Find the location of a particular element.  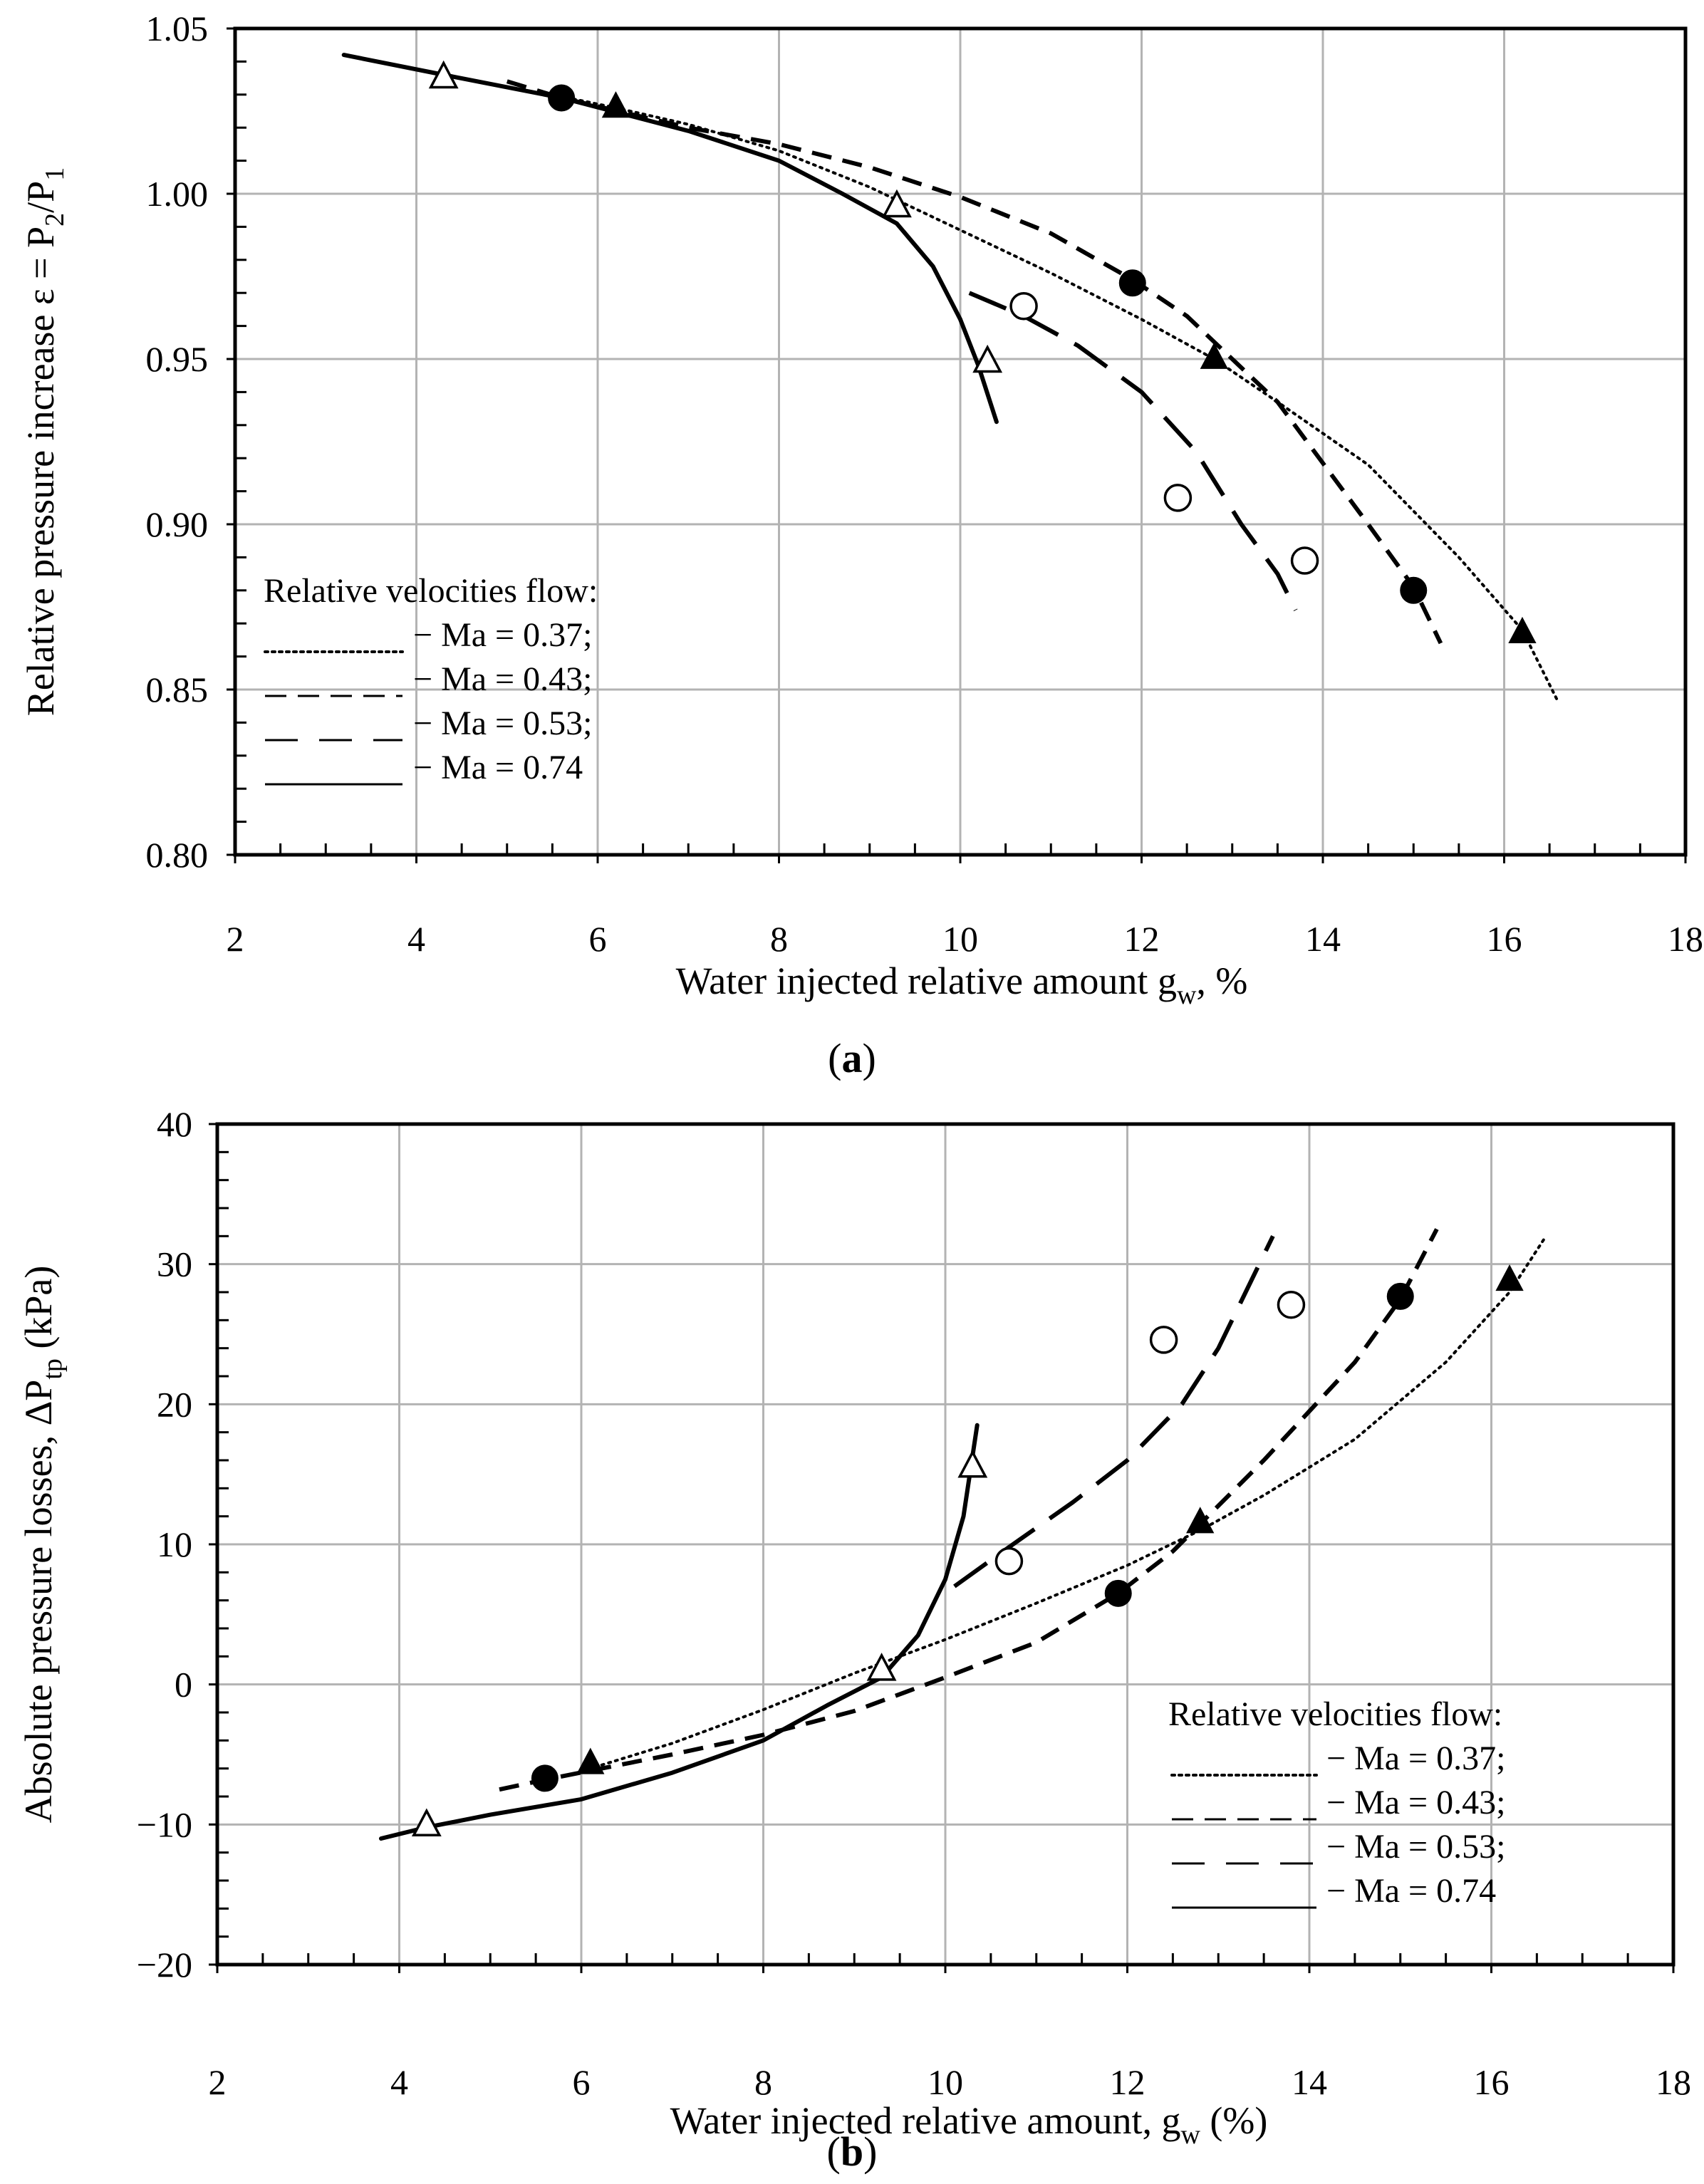

x-axis-title-unit: (%) is located at coordinates (1233, 2120).